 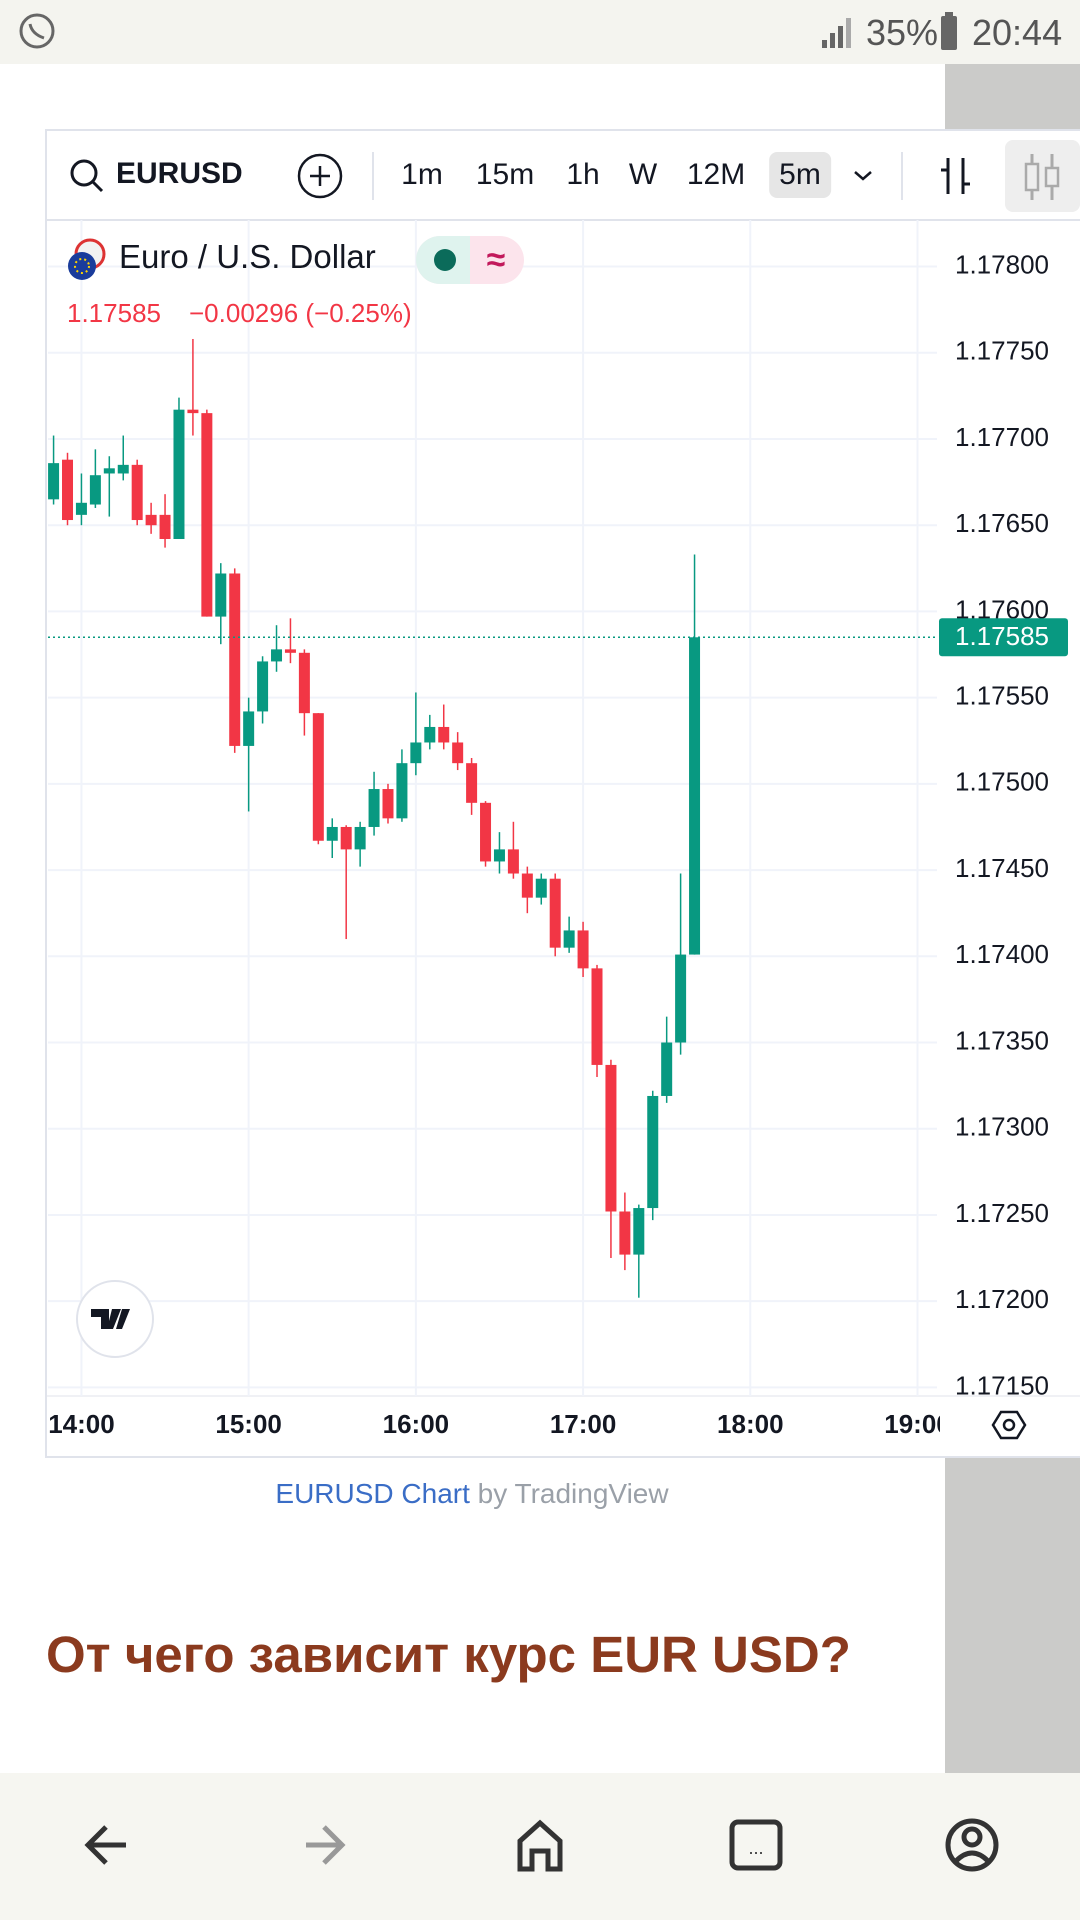 What do you see at coordinates (716, 174) in the screenshot?
I see `interval-button: 12M` at bounding box center [716, 174].